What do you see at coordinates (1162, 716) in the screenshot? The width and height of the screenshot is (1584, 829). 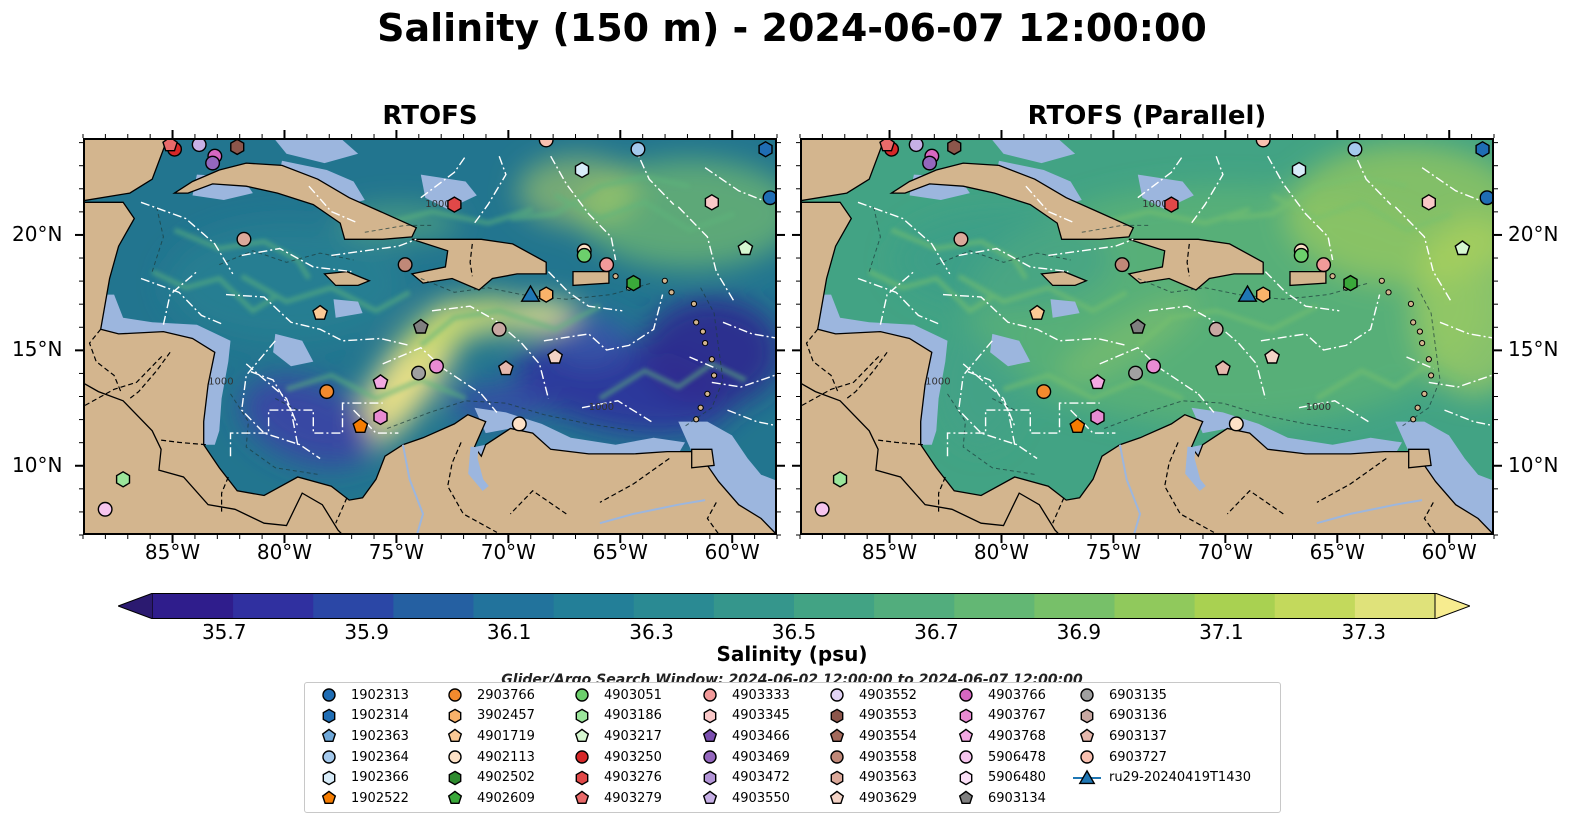 I see `legend-item: 6903136` at bounding box center [1162, 716].